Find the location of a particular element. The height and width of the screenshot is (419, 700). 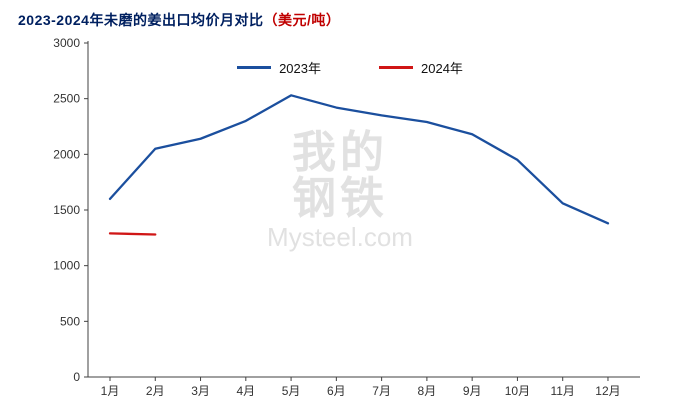

x-axis-label: 10月 is located at coordinates (517, 391).